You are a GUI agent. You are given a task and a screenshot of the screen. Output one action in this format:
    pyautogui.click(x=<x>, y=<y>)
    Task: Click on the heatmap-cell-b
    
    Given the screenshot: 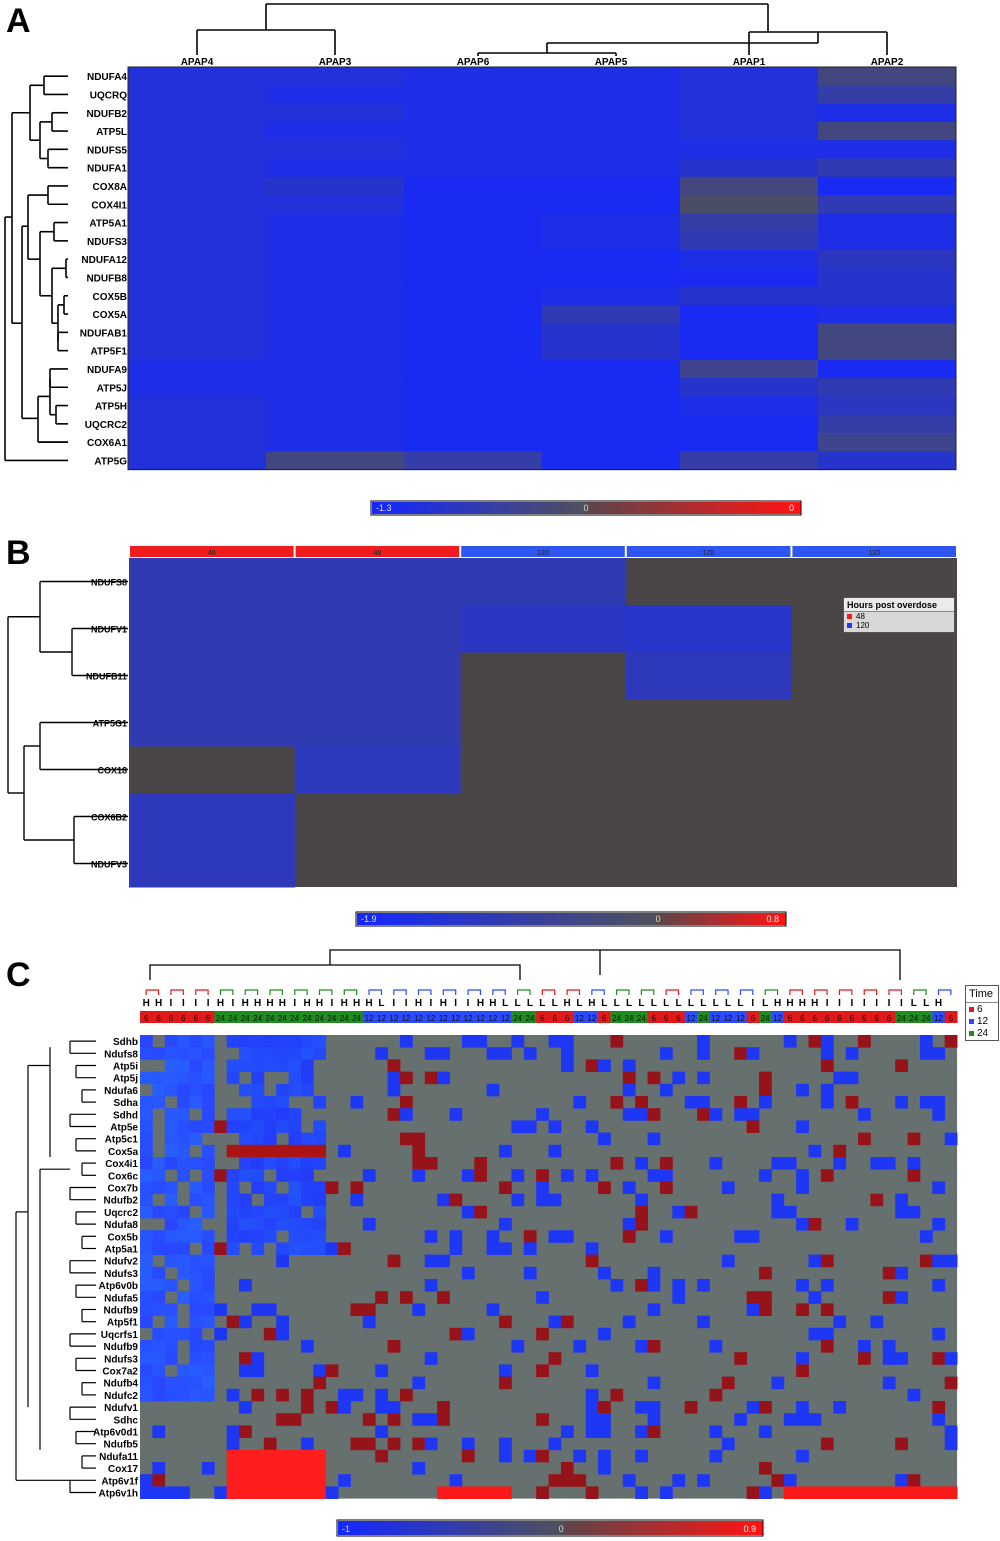 What is the action you would take?
    pyautogui.click(x=212, y=817)
    